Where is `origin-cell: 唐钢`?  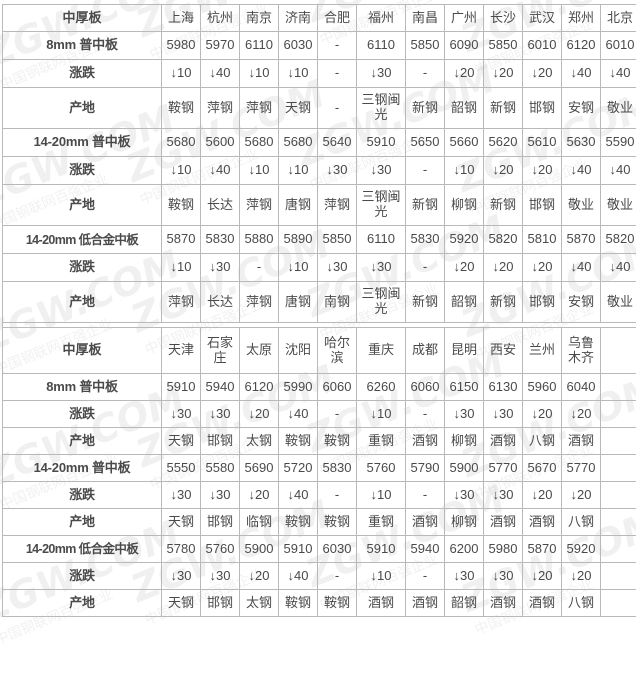
origin-cell: 唐钢 is located at coordinates (298, 205).